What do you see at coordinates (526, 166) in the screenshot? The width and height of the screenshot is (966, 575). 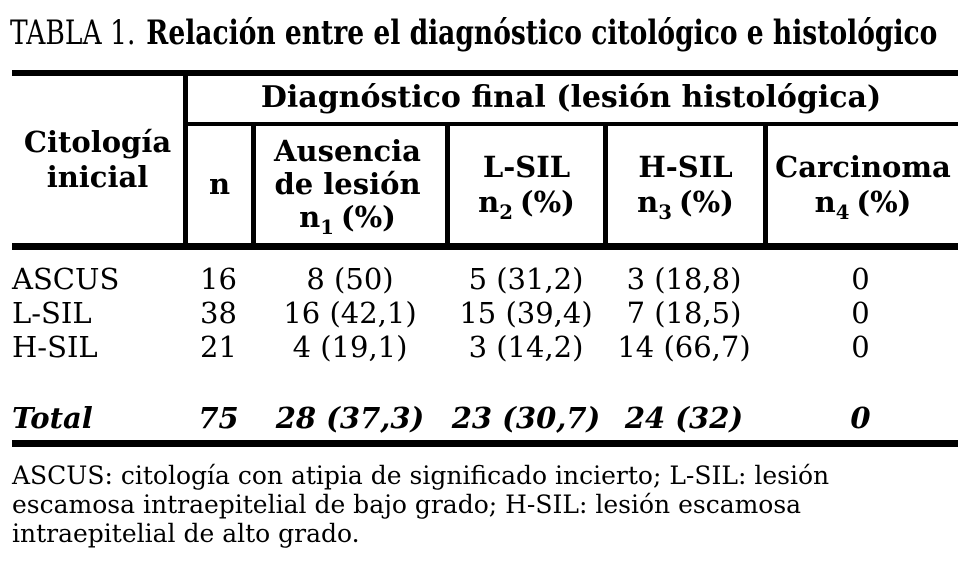 I see `header-lsil-line1: L-SIL` at bounding box center [526, 166].